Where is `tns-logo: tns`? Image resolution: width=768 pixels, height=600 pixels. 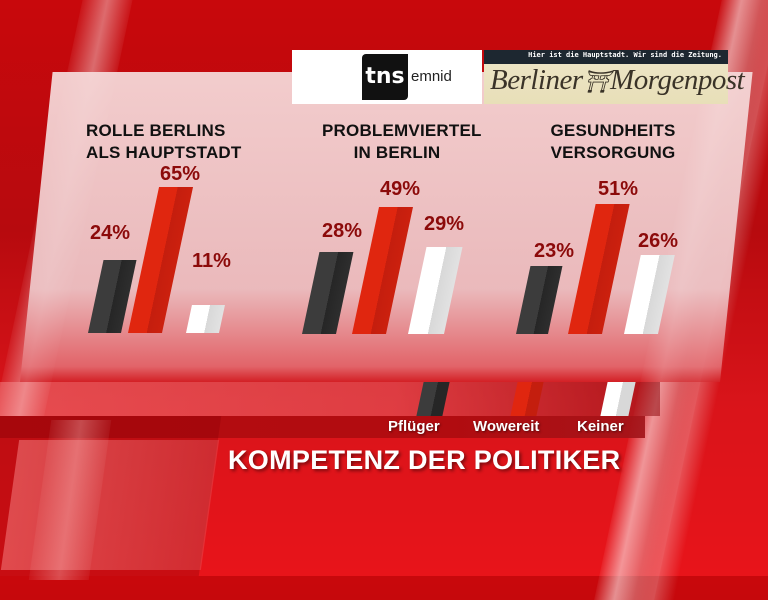
tns-logo: tns is located at coordinates (385, 77).